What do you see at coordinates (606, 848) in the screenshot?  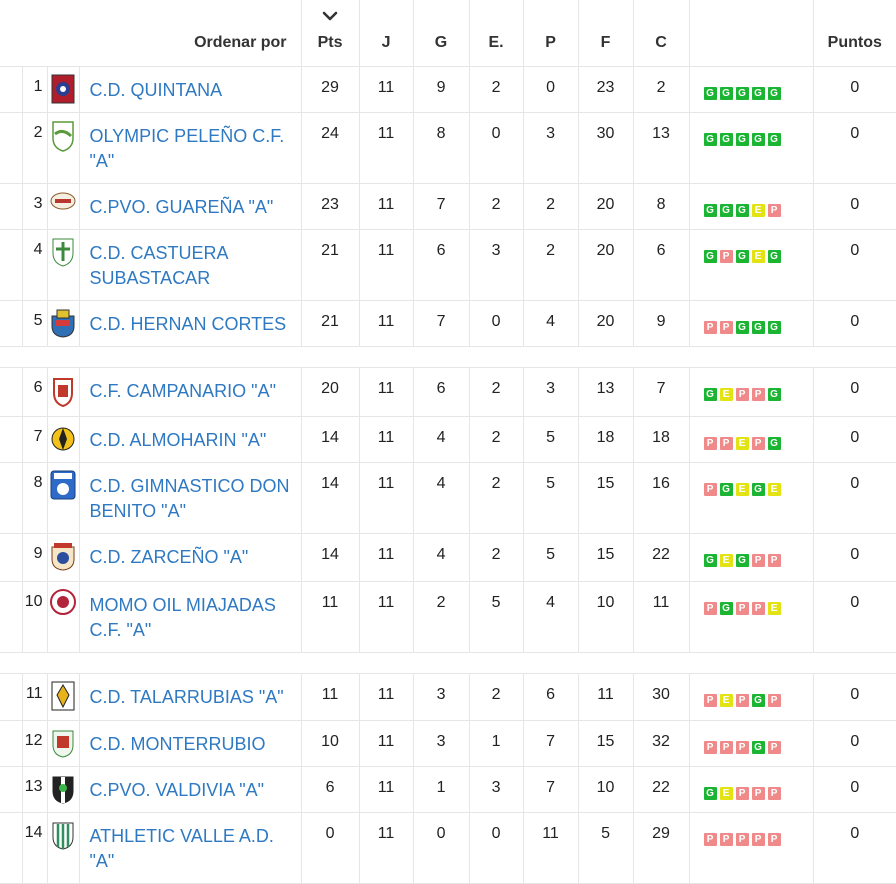 I see `team-f: 5` at bounding box center [606, 848].